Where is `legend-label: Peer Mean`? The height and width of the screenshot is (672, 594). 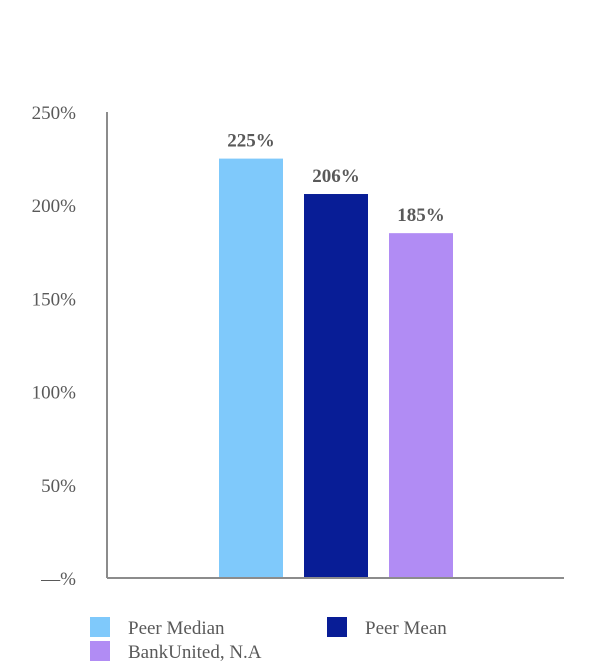
legend-label: Peer Mean is located at coordinates (406, 628).